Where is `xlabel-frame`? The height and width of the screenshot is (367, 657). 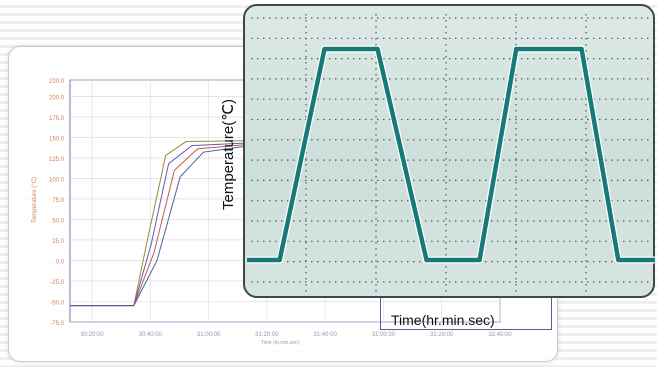
xlabel-frame is located at coordinates (466, 314).